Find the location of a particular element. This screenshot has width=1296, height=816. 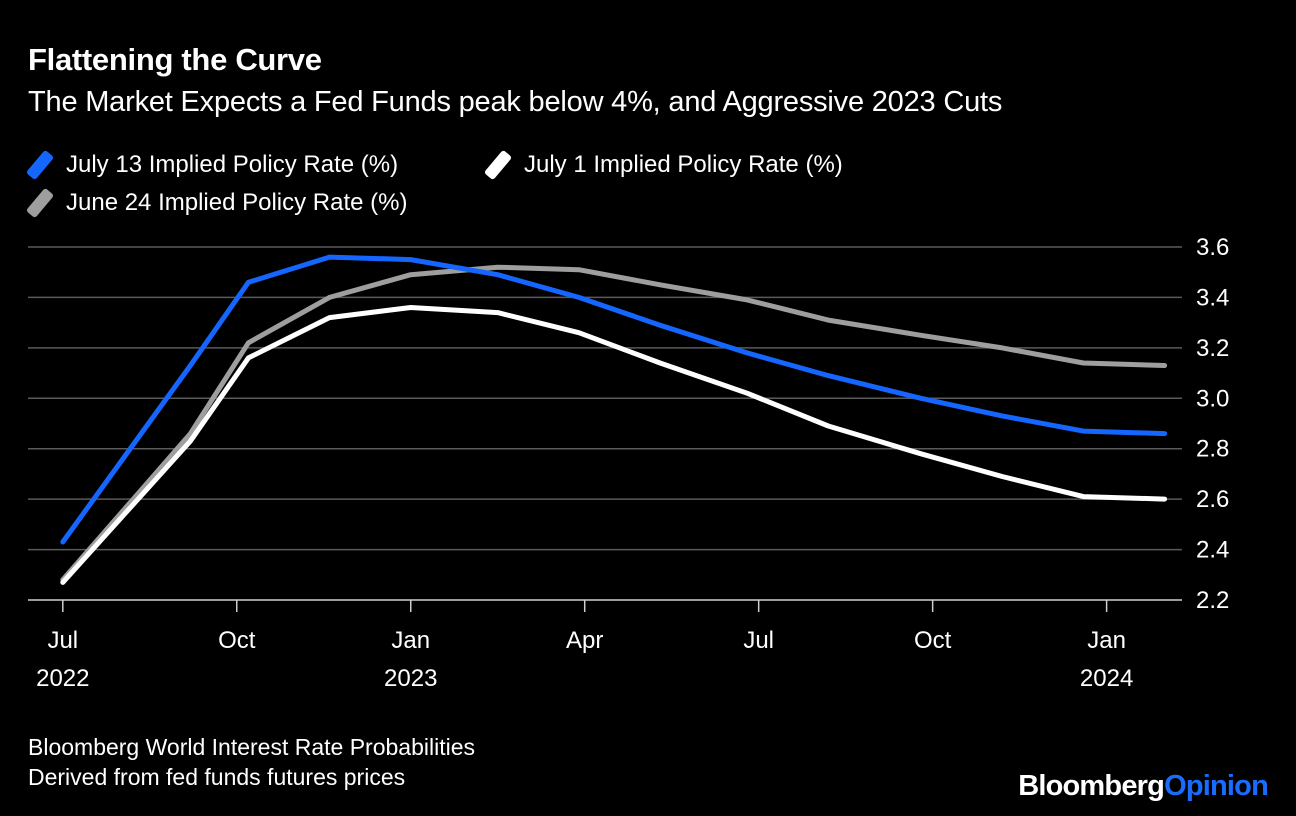

x-tick-year-label: 2023 is located at coordinates (410, 678).